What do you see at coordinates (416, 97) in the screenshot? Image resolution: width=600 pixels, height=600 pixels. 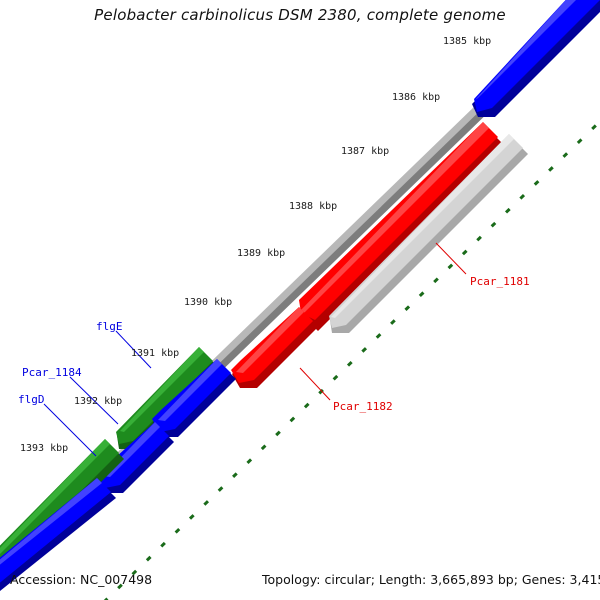 I see `tick-label: 1386 kbp` at bounding box center [416, 97].